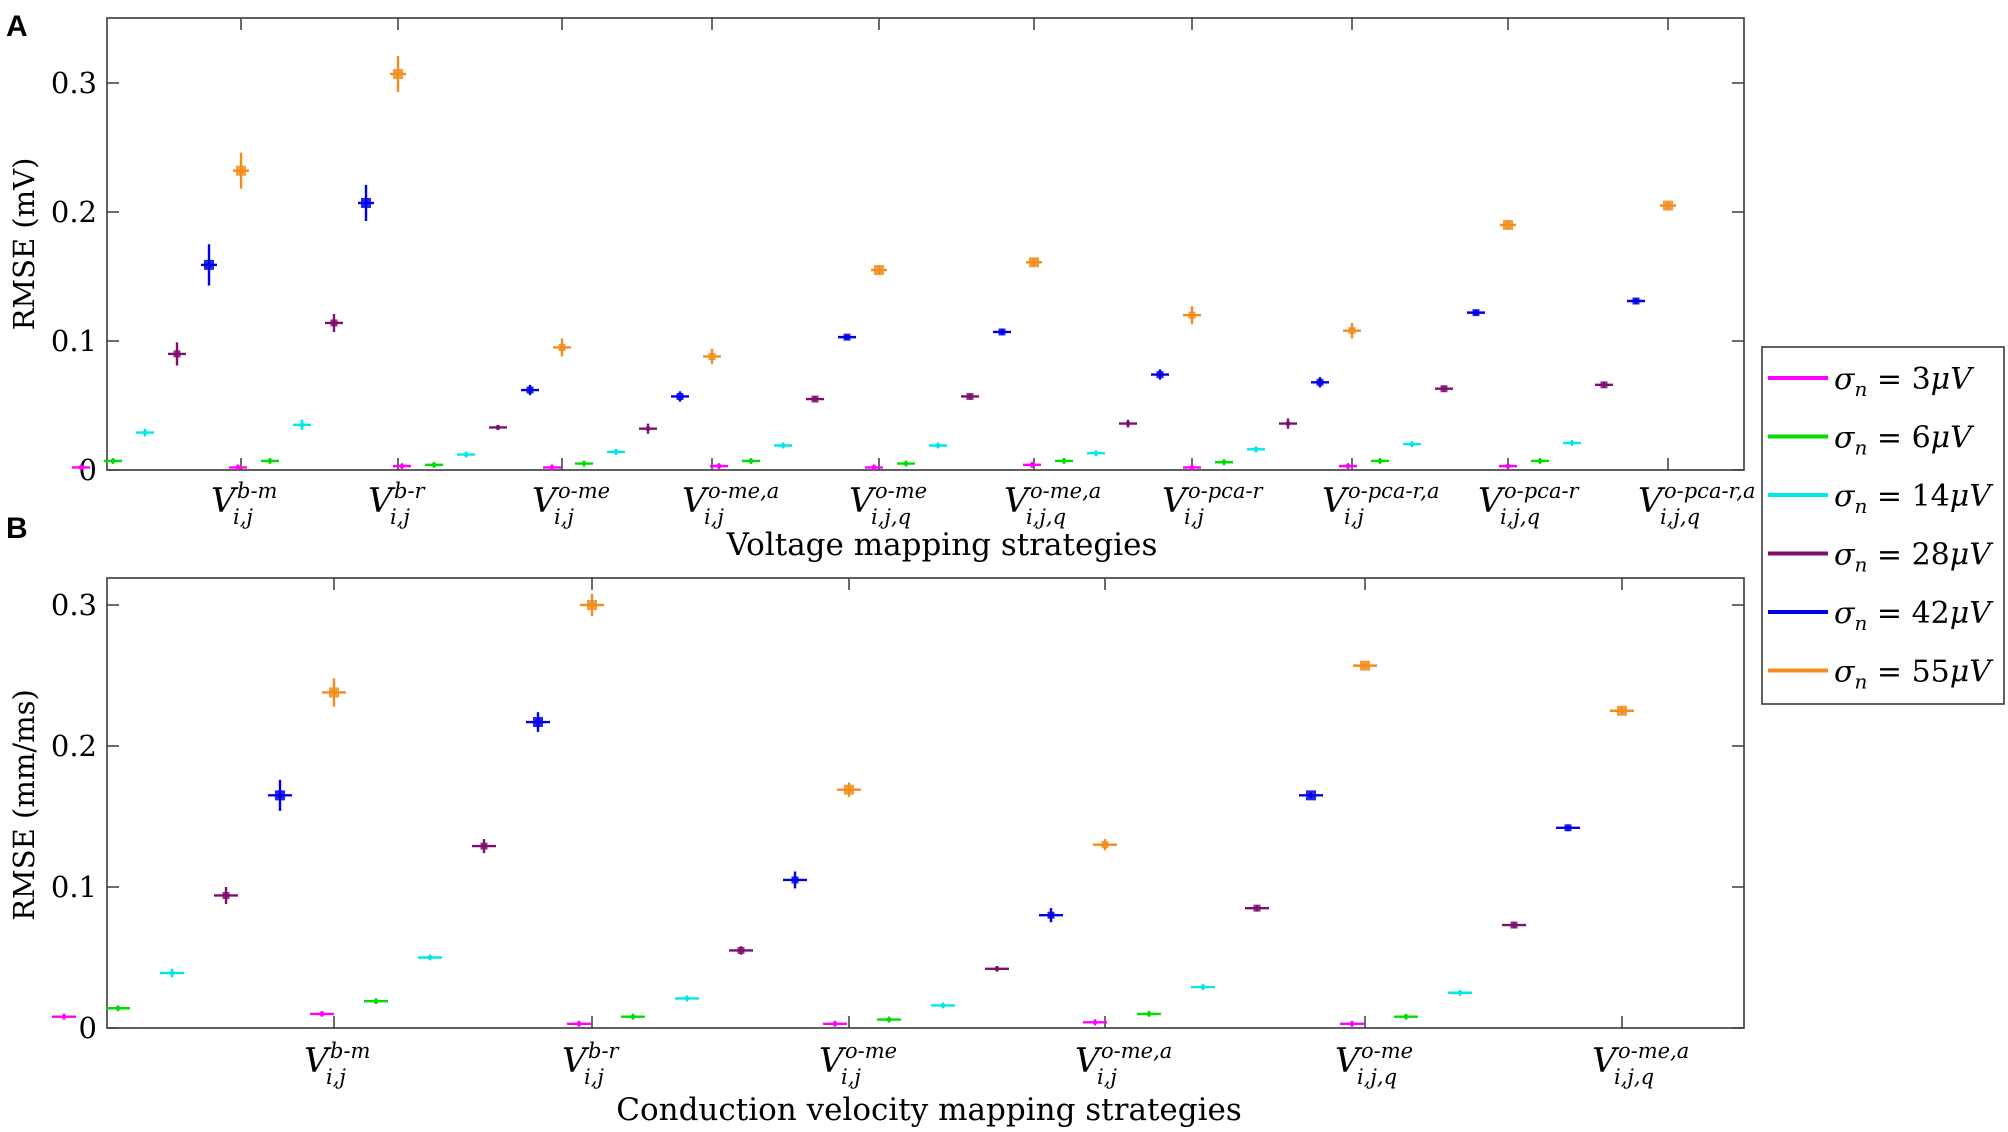 The image size is (2008, 1132). I want to click on legend-label: σn = 42μV, so click(1914, 615).